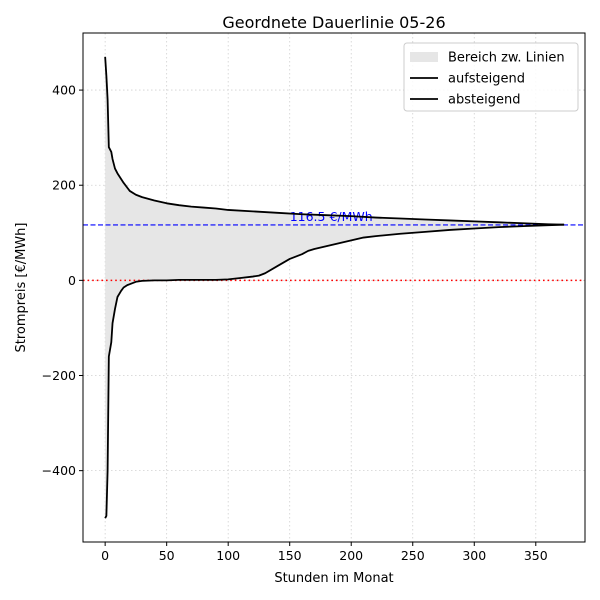 Image resolution: width=600 pixels, height=600 pixels. Describe the element at coordinates (333, 578) in the screenshot. I see `x-axis-label: Stunden im Monat` at that location.